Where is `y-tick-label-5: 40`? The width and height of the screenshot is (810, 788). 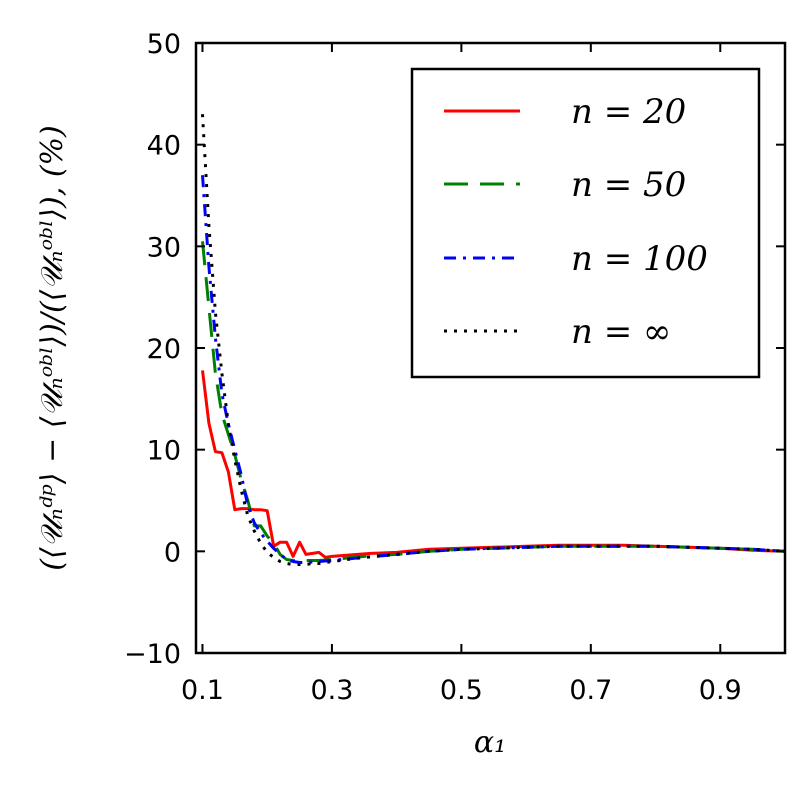 y-tick-label-5: 40 is located at coordinates (164, 146).